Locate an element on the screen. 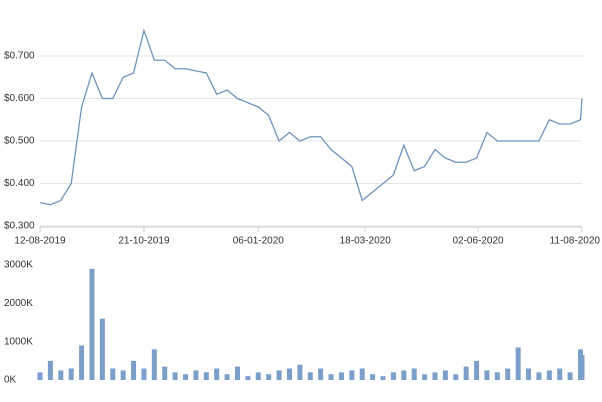 Image resolution: width=602 pixels, height=402 pixels. x-tick-label: 06-01-2020 is located at coordinates (259, 241).